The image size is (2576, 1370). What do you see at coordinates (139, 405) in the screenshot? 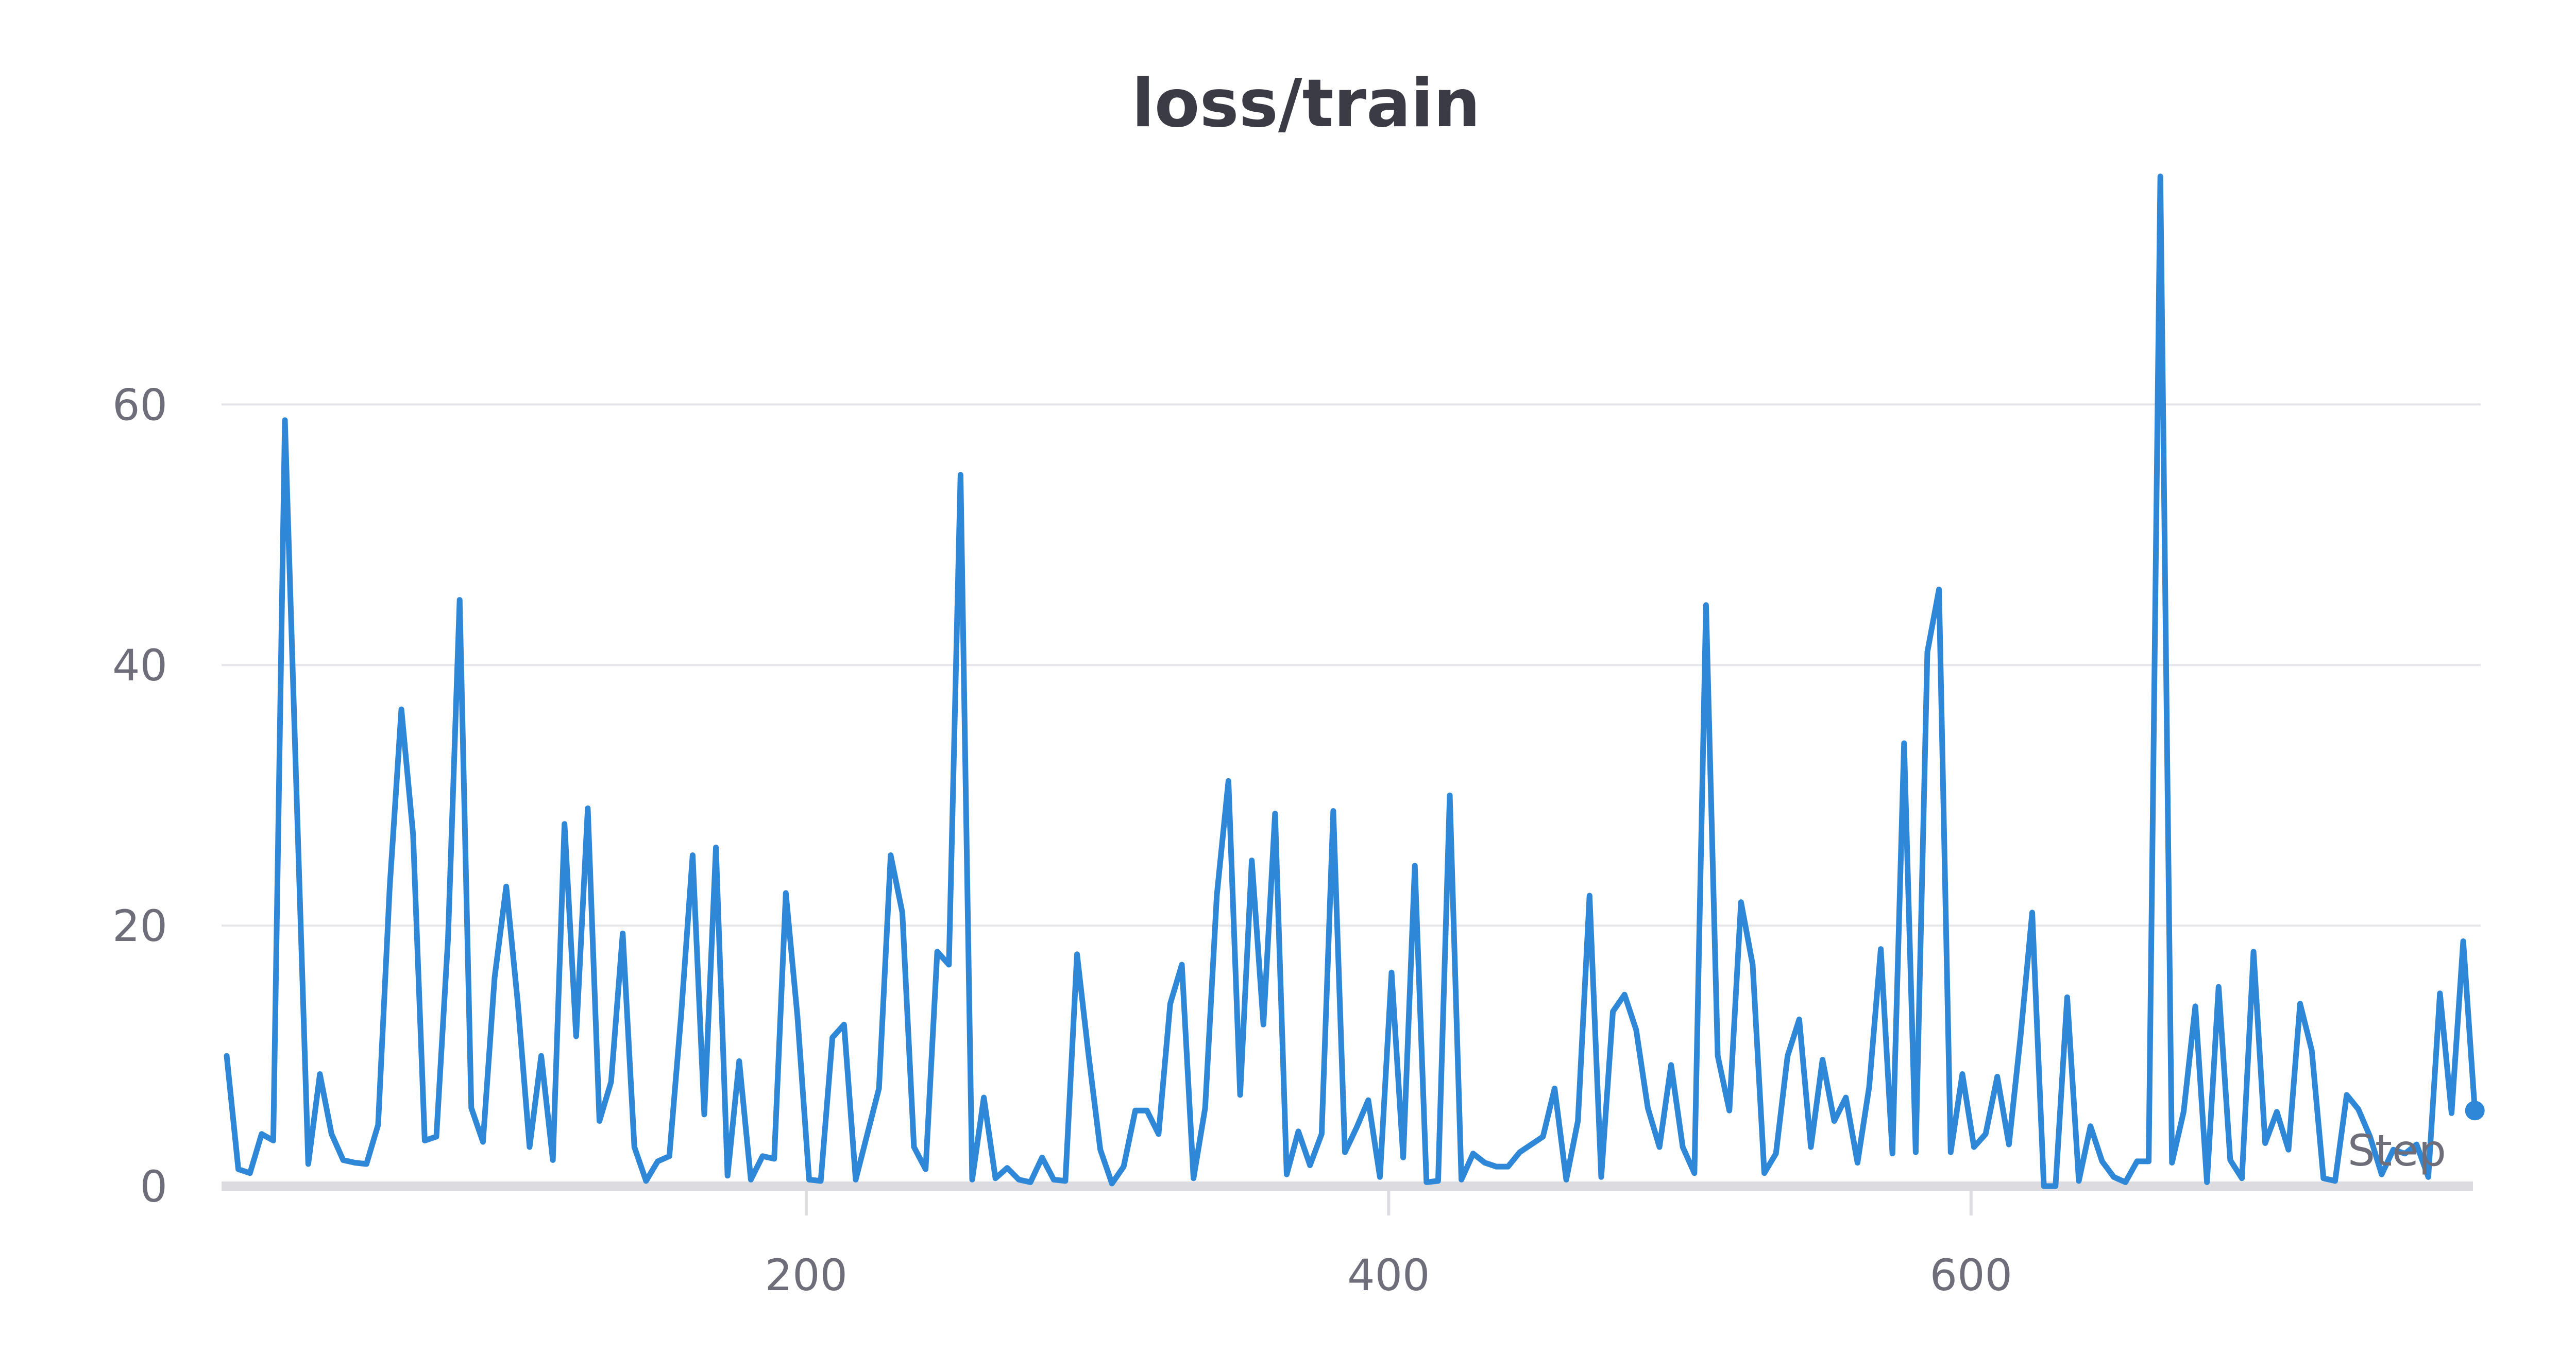
I see `y-tick-label-60: 60` at bounding box center [139, 405].